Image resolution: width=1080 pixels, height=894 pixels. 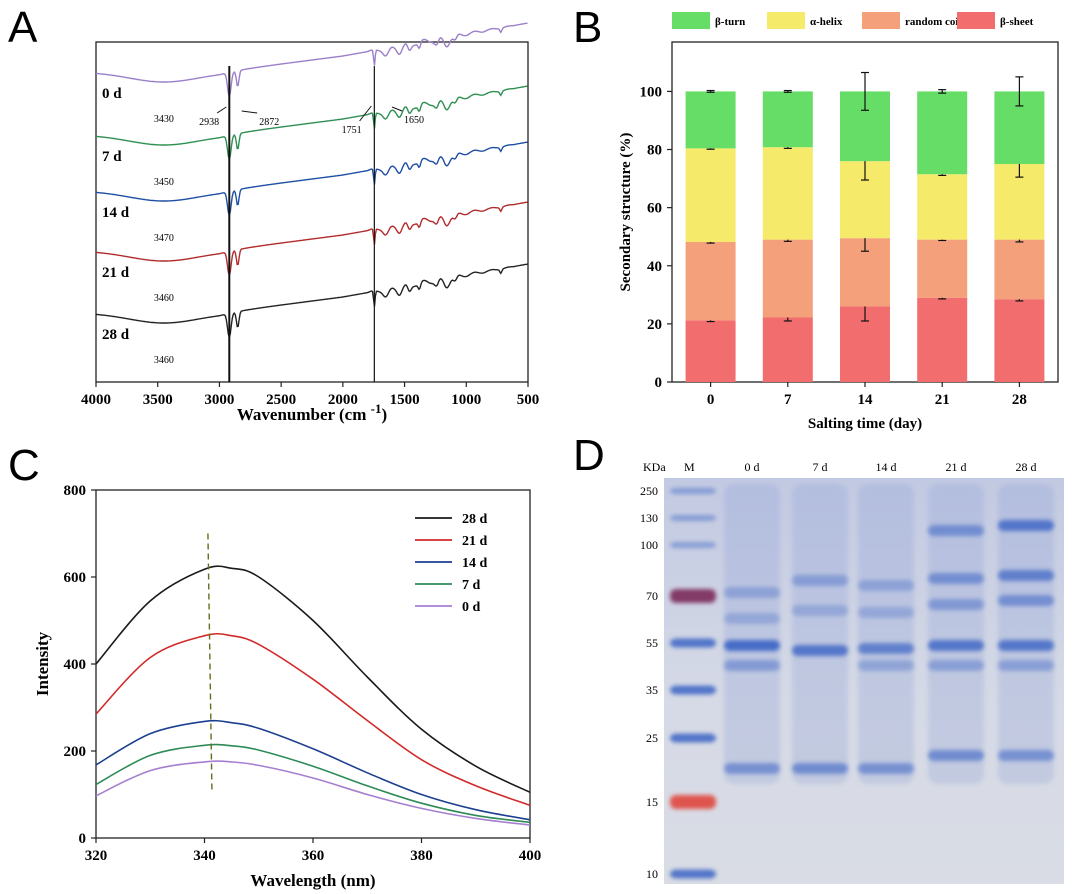 What do you see at coordinates (1017, 22) in the screenshot?
I see `legend-label: β-sheet` at bounding box center [1017, 22].